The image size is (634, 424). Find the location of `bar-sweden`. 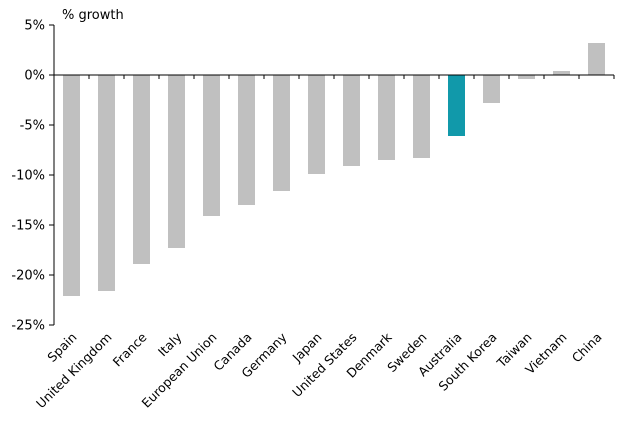

bar-sweden is located at coordinates (421, 116).